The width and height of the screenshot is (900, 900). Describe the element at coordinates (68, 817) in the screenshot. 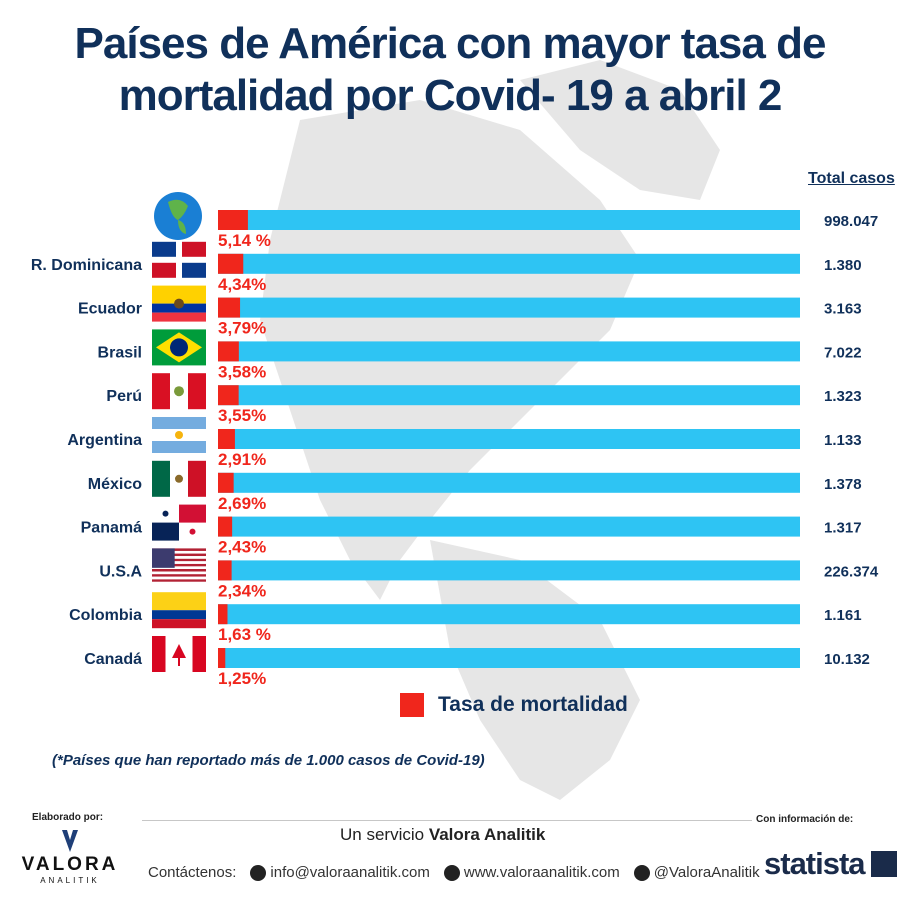

I see `elaborado-label: Elaborado por:` at that location.